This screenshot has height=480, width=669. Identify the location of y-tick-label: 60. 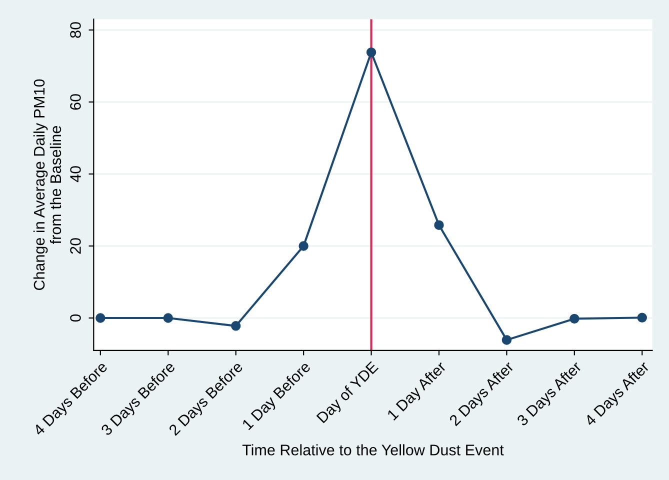
(75, 102).